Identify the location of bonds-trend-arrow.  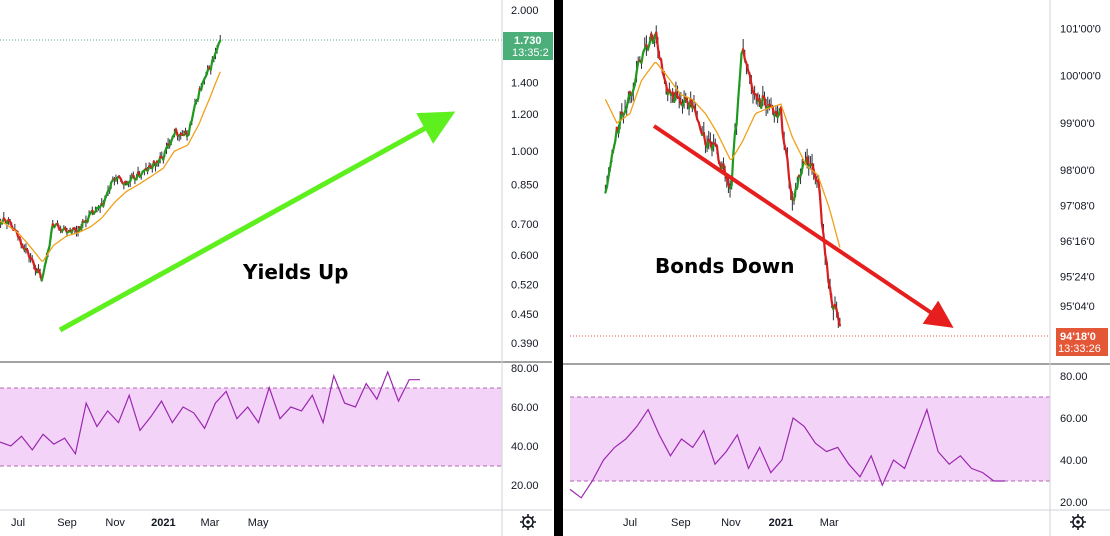
(803, 226).